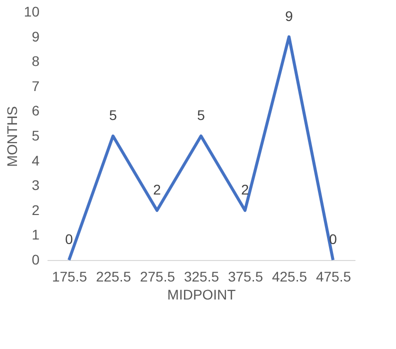 The image size is (396, 349). What do you see at coordinates (36, 36) in the screenshot?
I see `y-tick-label: 9` at bounding box center [36, 36].